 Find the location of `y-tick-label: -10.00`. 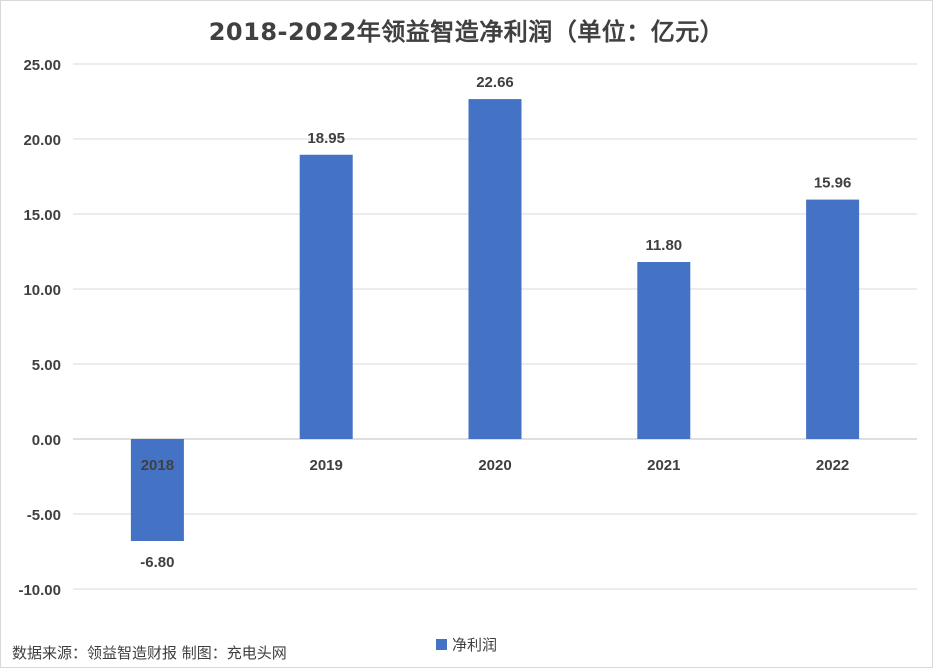

y-tick-label: -10.00 is located at coordinates (39, 590).